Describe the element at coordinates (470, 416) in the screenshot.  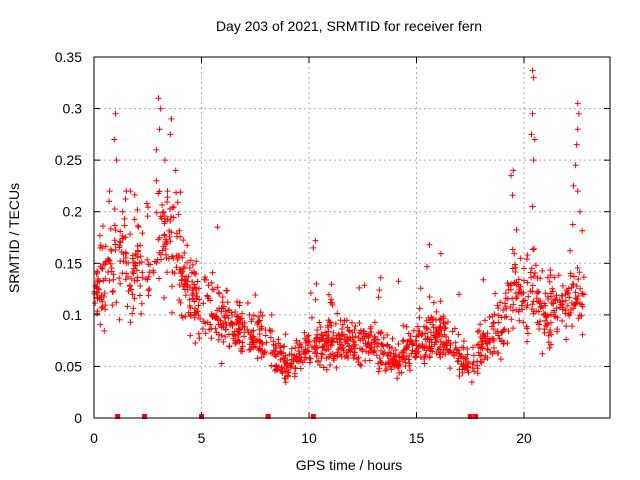
I see `data-gap-marker` at that location.